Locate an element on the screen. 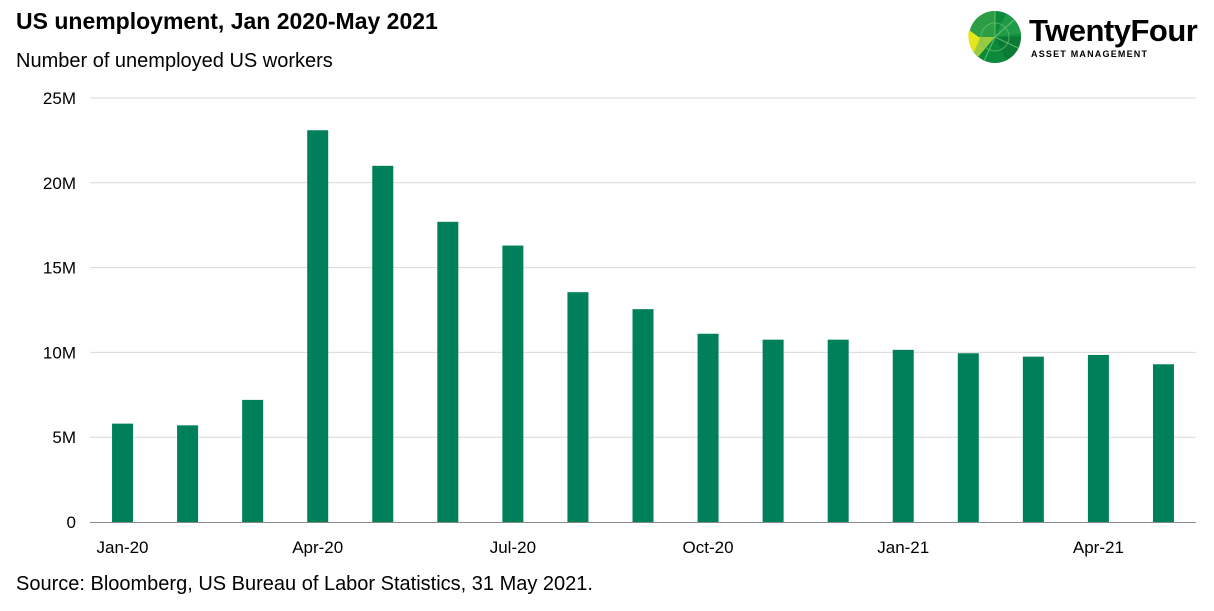 The width and height of the screenshot is (1214, 611). x-axis-tick-labels: Jan-20 Apr-20 Jul-20 Oct-20 Jan-21 Apr-21 is located at coordinates (610, 547).